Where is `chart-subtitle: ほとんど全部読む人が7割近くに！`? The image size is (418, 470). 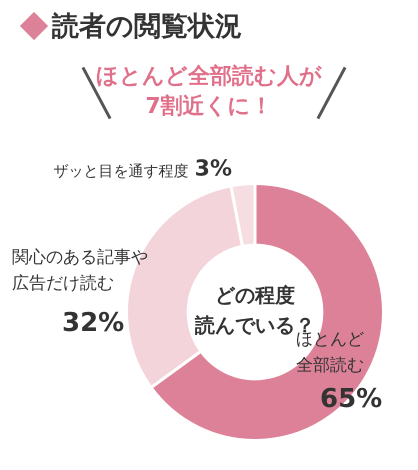
chart-subtitle: ほとんど全部読む人が7割近くに！ is located at coordinates (209, 92).